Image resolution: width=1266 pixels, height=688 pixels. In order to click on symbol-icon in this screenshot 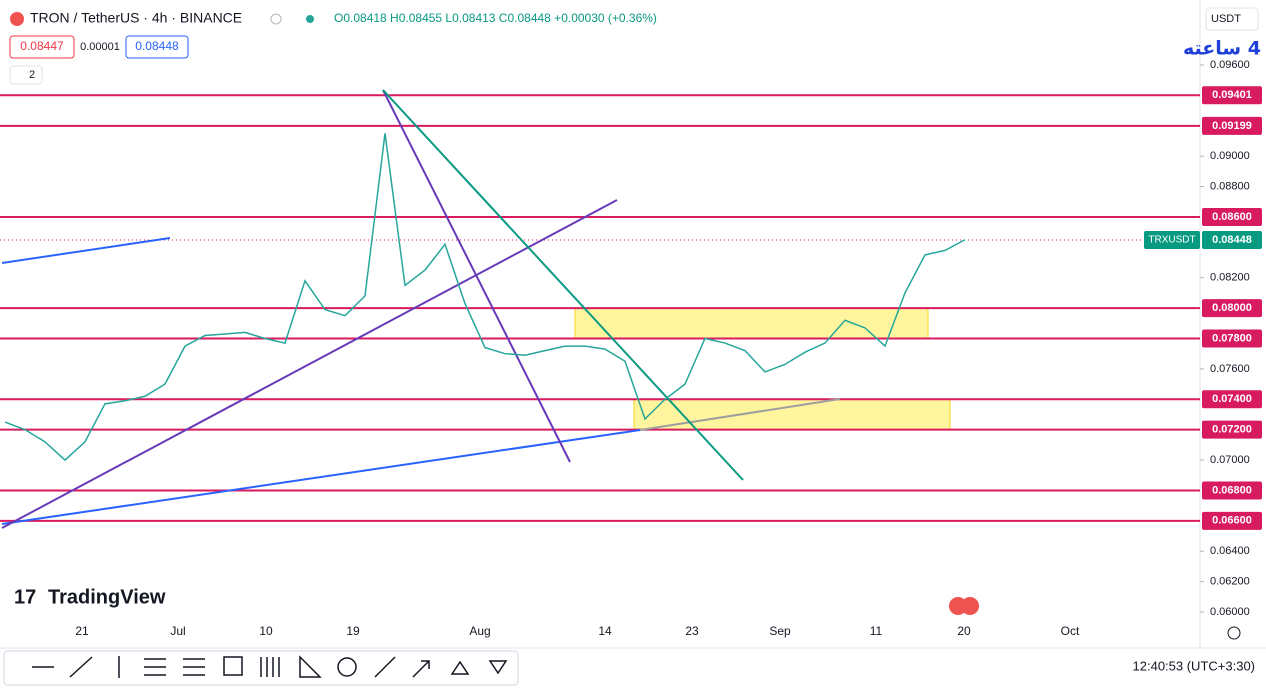, I will do `click(17, 19)`.